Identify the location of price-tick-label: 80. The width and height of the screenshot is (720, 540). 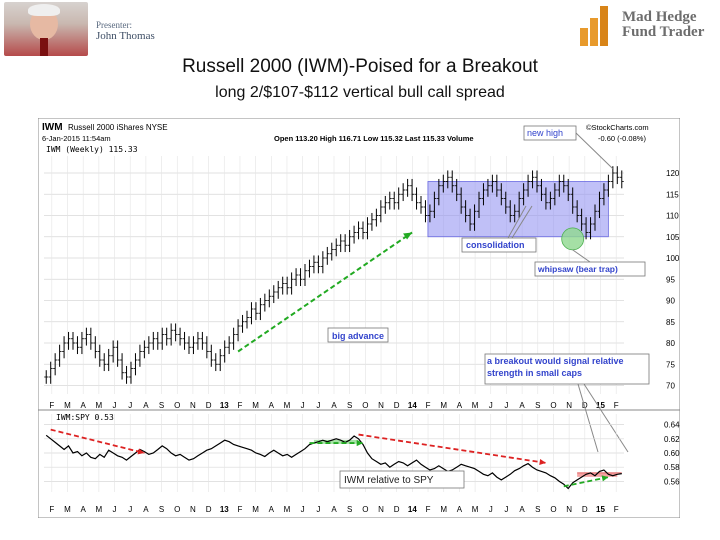
(670, 343).